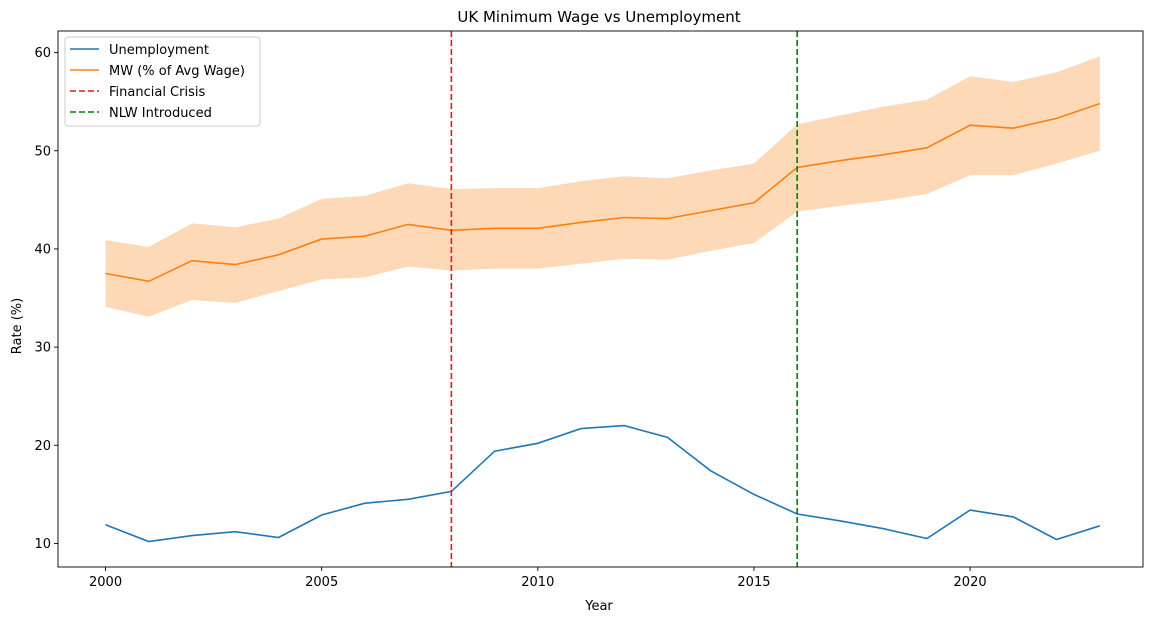 This screenshot has width=1152, height=622. What do you see at coordinates (42, 151) in the screenshot?
I see `y-tick-label: 50` at bounding box center [42, 151].